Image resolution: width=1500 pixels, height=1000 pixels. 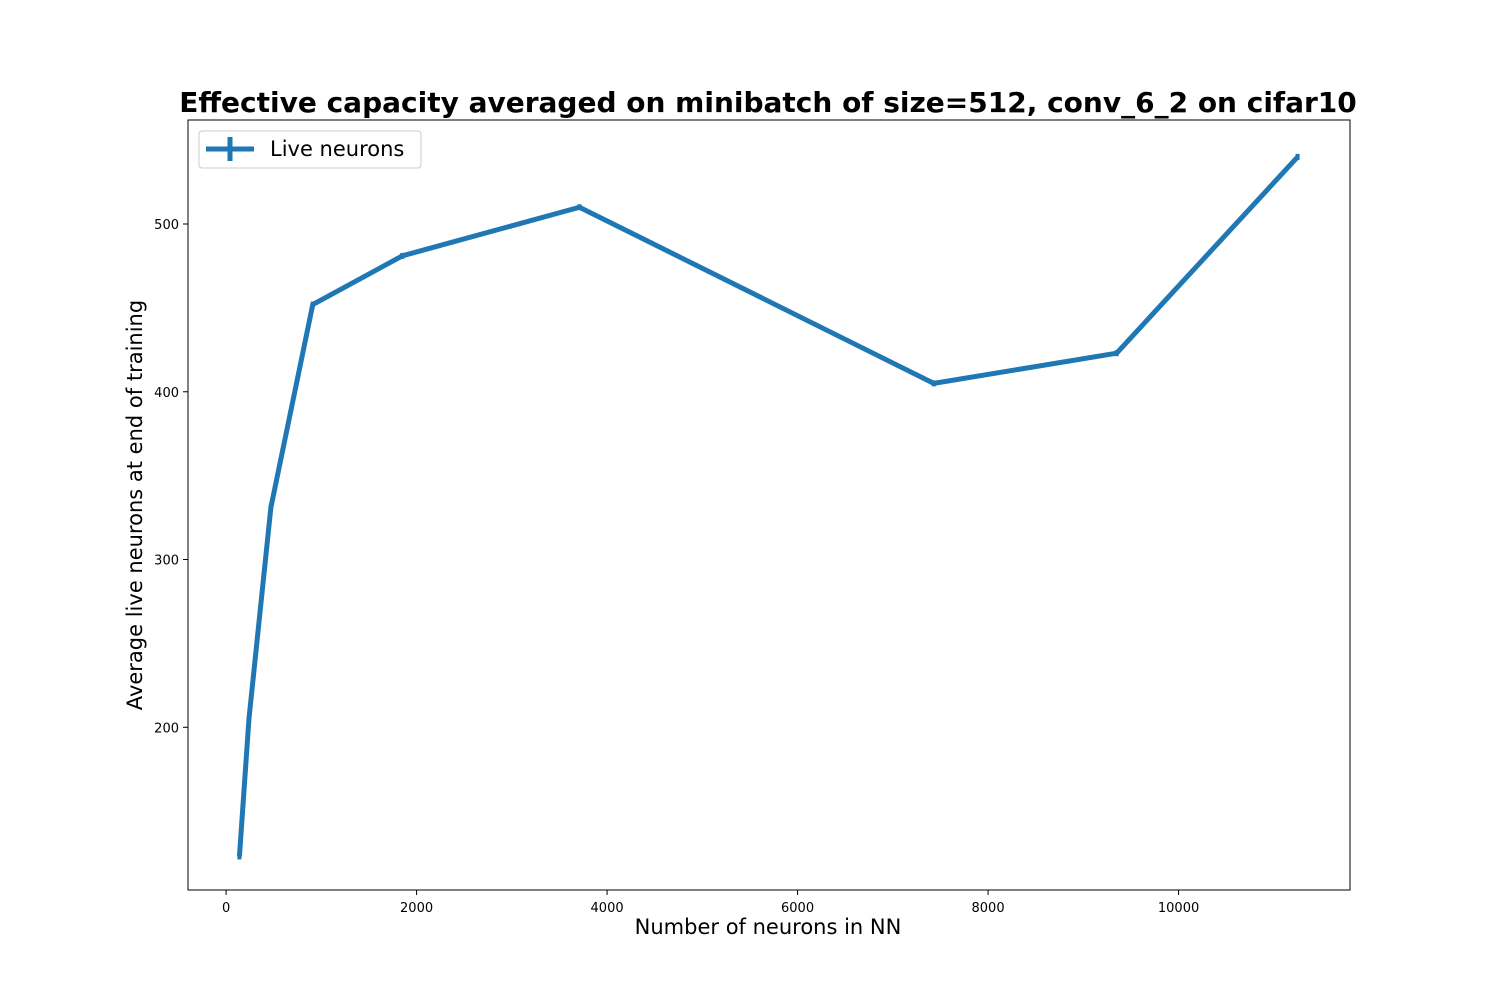 I want to click on x-axis-label: Number of neurons in NN, so click(x=768, y=927).